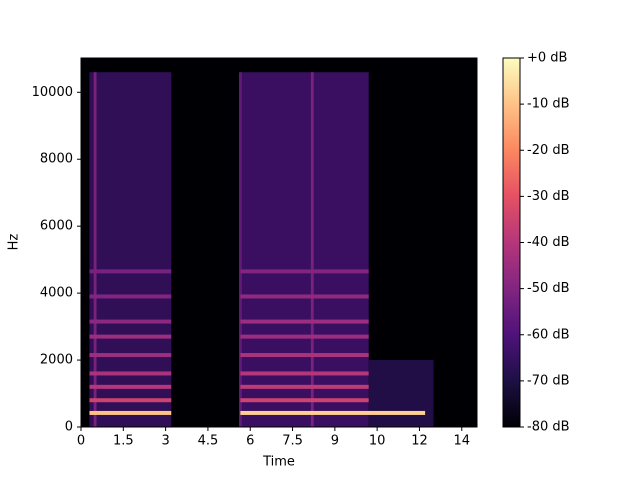 The image size is (640, 480). Describe the element at coordinates (548, 380) in the screenshot. I see `colorbar-tick-label: -70 dB` at that location.